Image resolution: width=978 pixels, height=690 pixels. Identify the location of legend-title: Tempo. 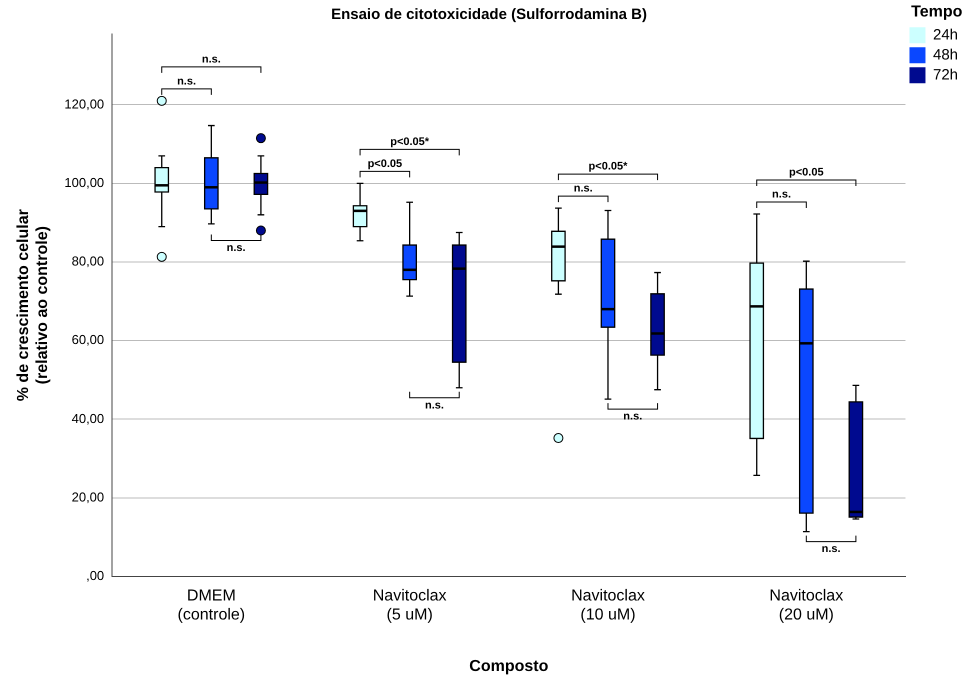
(937, 11).